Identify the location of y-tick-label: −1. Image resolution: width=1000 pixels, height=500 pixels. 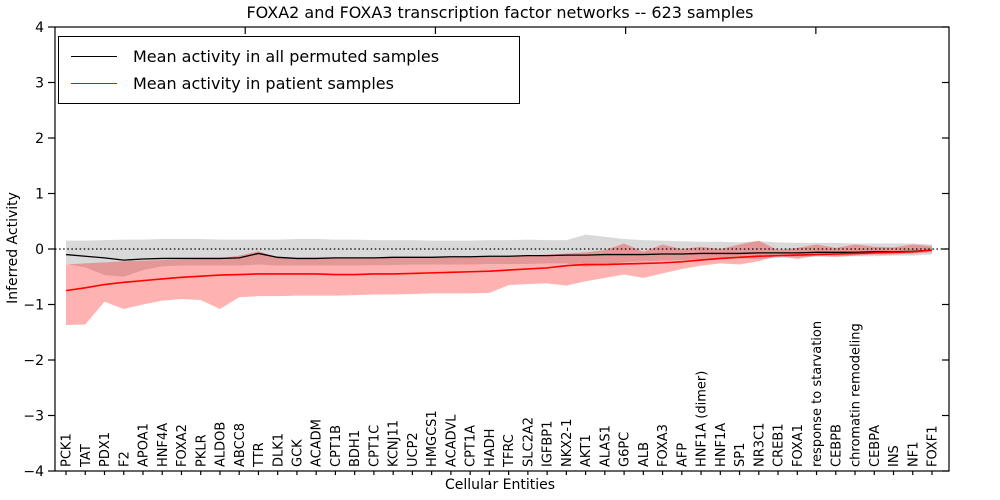
(33, 305).